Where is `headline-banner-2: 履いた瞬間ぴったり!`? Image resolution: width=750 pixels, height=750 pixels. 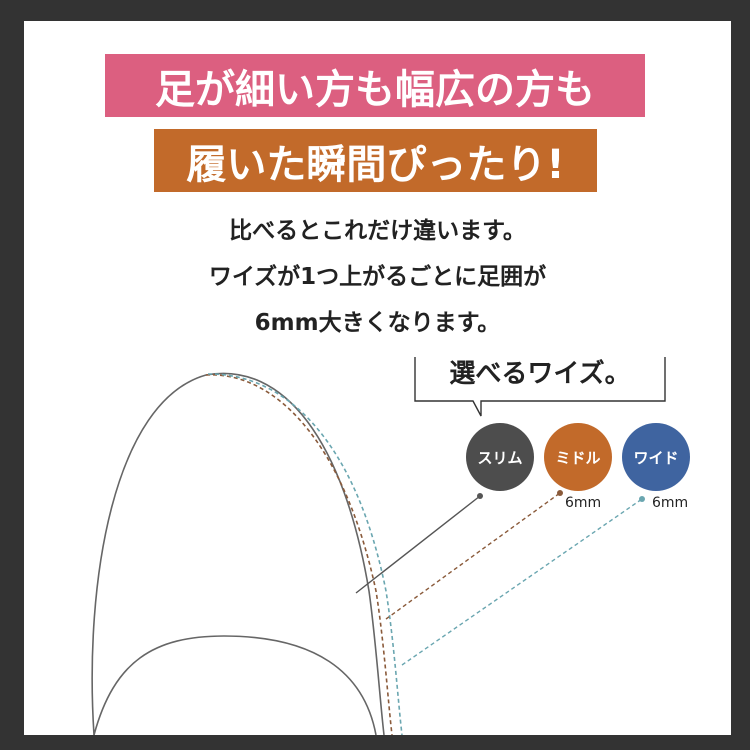
headline-banner-2: 履いた瞬間ぴったり! is located at coordinates (375, 160).